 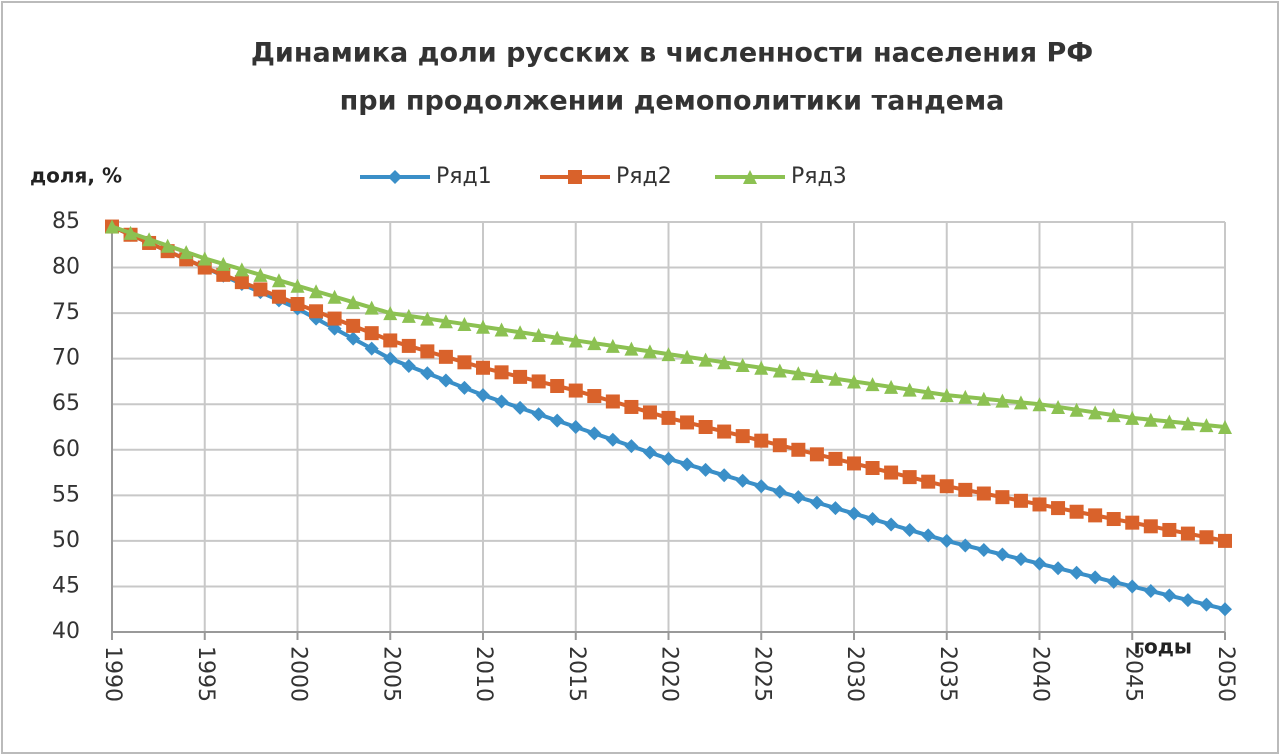 What do you see at coordinates (1225, 674) in the screenshot?
I see `x-tick-label: 2050` at bounding box center [1225, 674].